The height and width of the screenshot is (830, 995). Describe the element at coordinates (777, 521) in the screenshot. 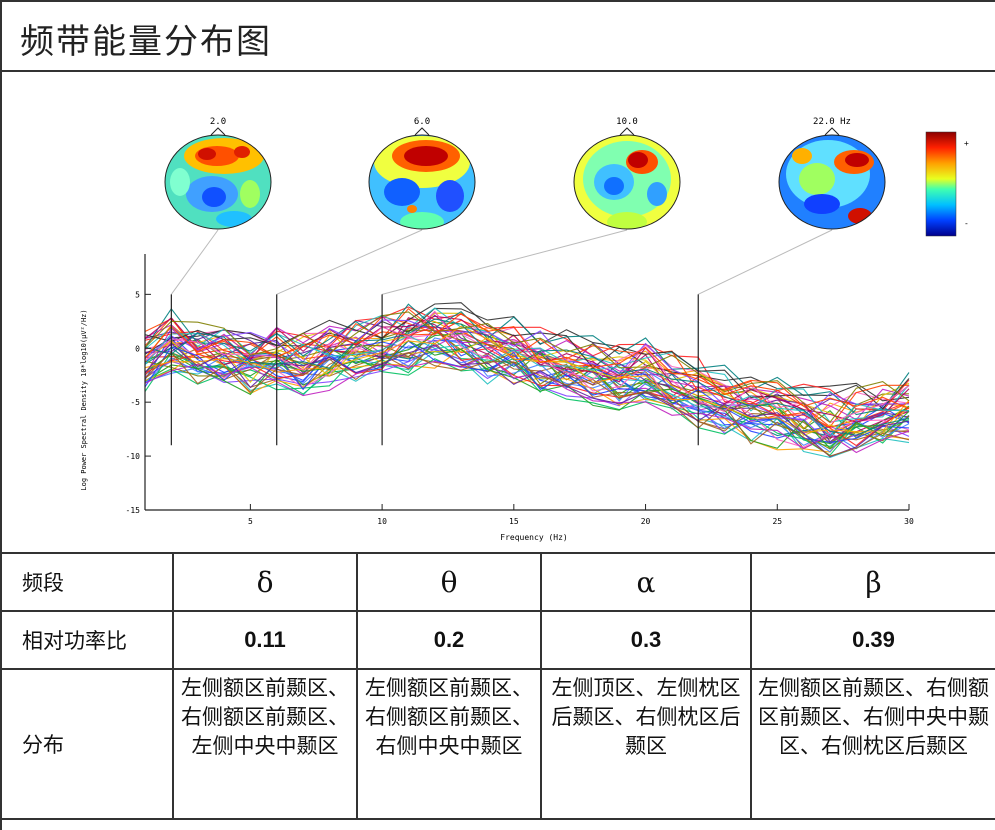

I see `x-tick-label: 25` at that location.